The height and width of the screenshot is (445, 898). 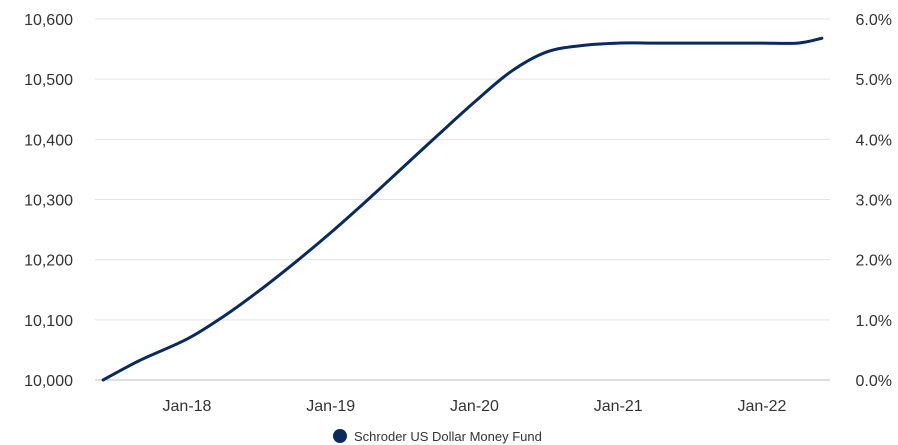 What do you see at coordinates (48, 381) in the screenshot?
I see `y-tick-label: 10,000` at bounding box center [48, 381].